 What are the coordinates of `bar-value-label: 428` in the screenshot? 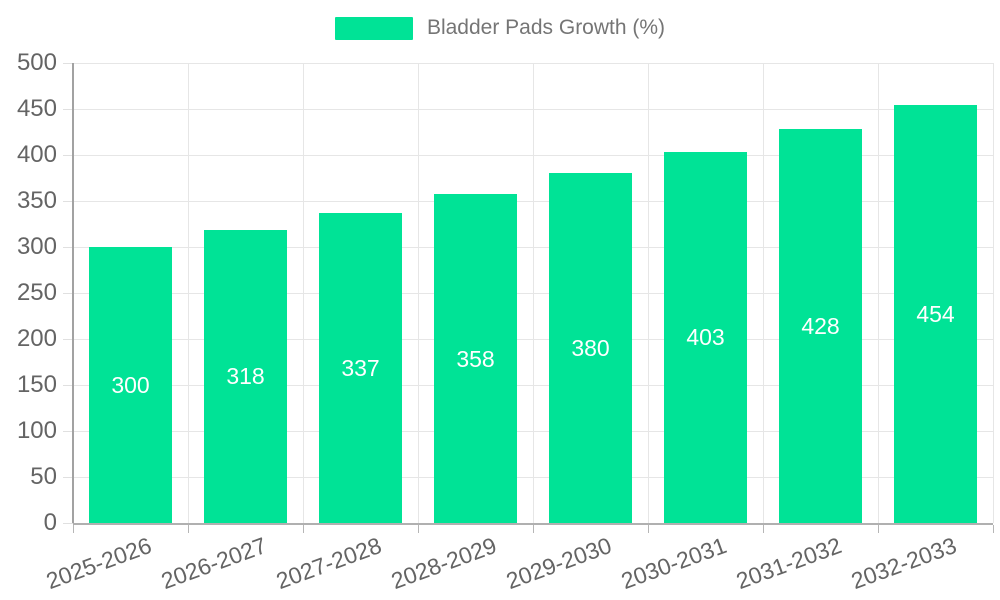 It's located at (820, 326).